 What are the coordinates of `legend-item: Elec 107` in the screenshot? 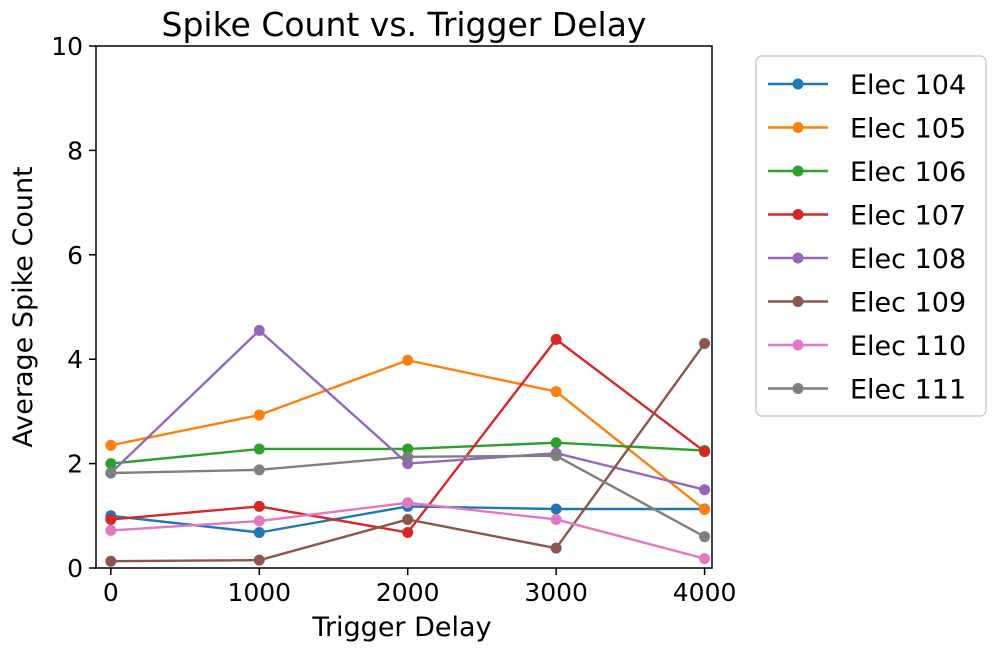 It's located at (867, 216).